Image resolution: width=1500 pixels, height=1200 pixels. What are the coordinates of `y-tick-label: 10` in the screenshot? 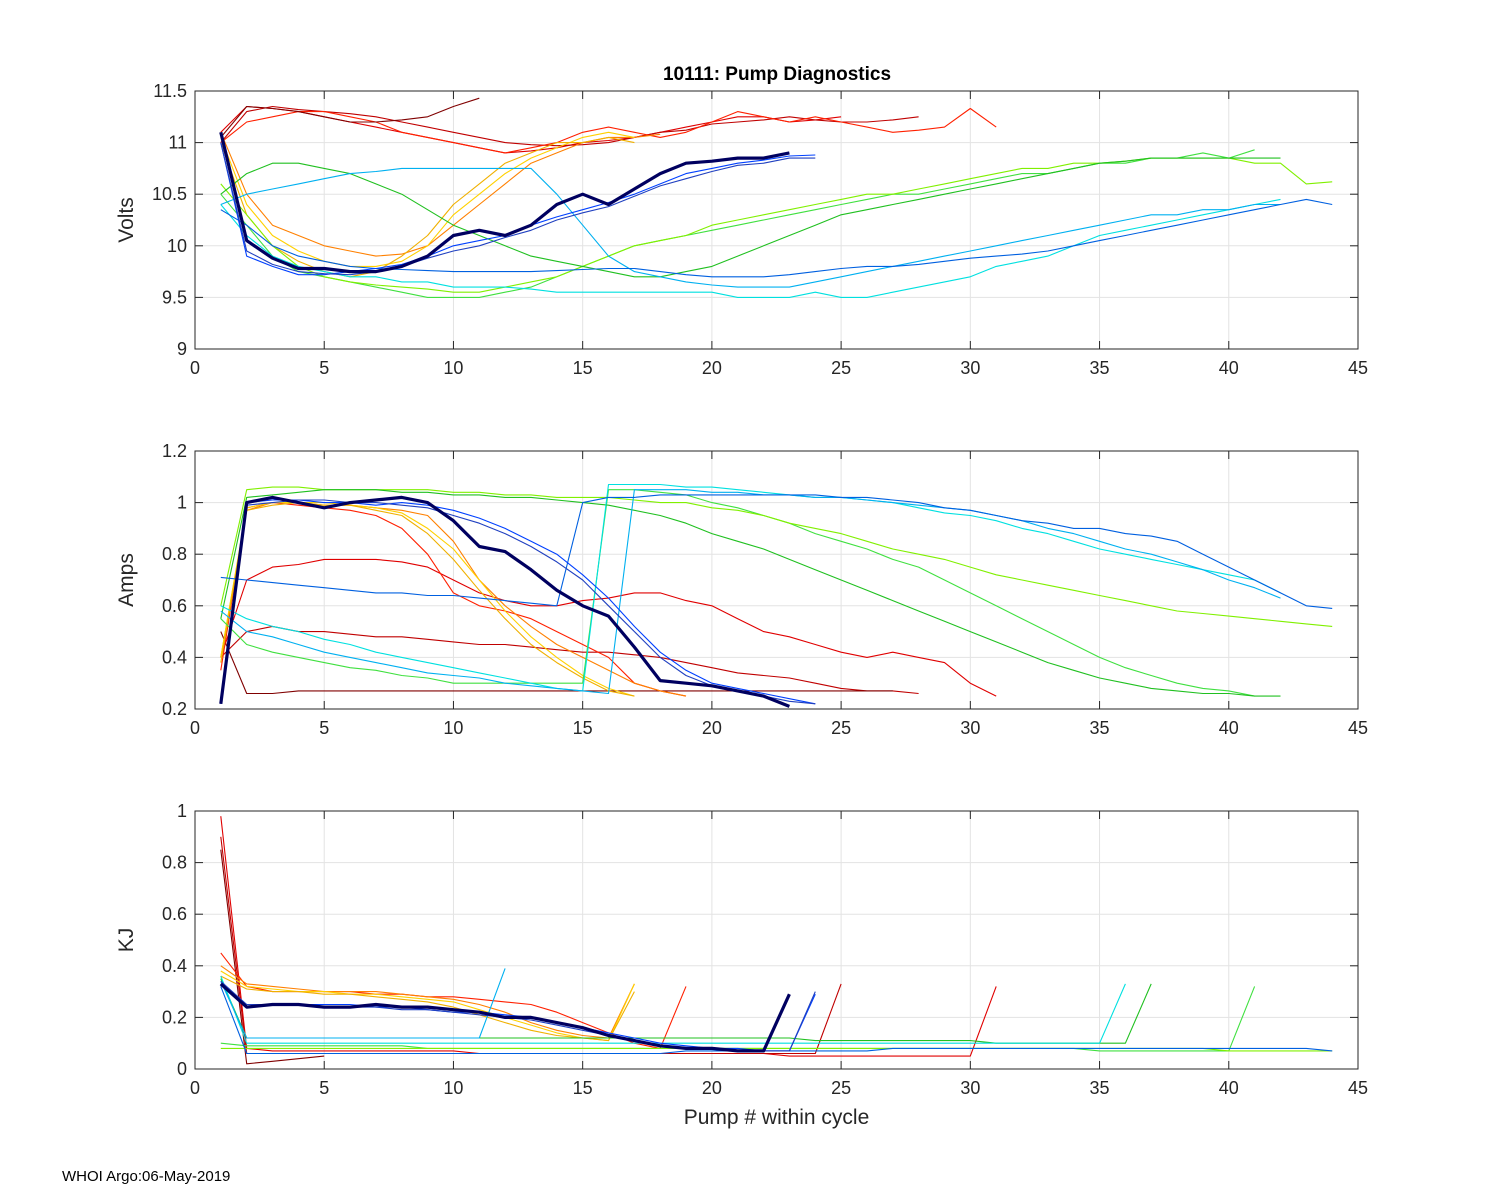 It's located at (177, 246).